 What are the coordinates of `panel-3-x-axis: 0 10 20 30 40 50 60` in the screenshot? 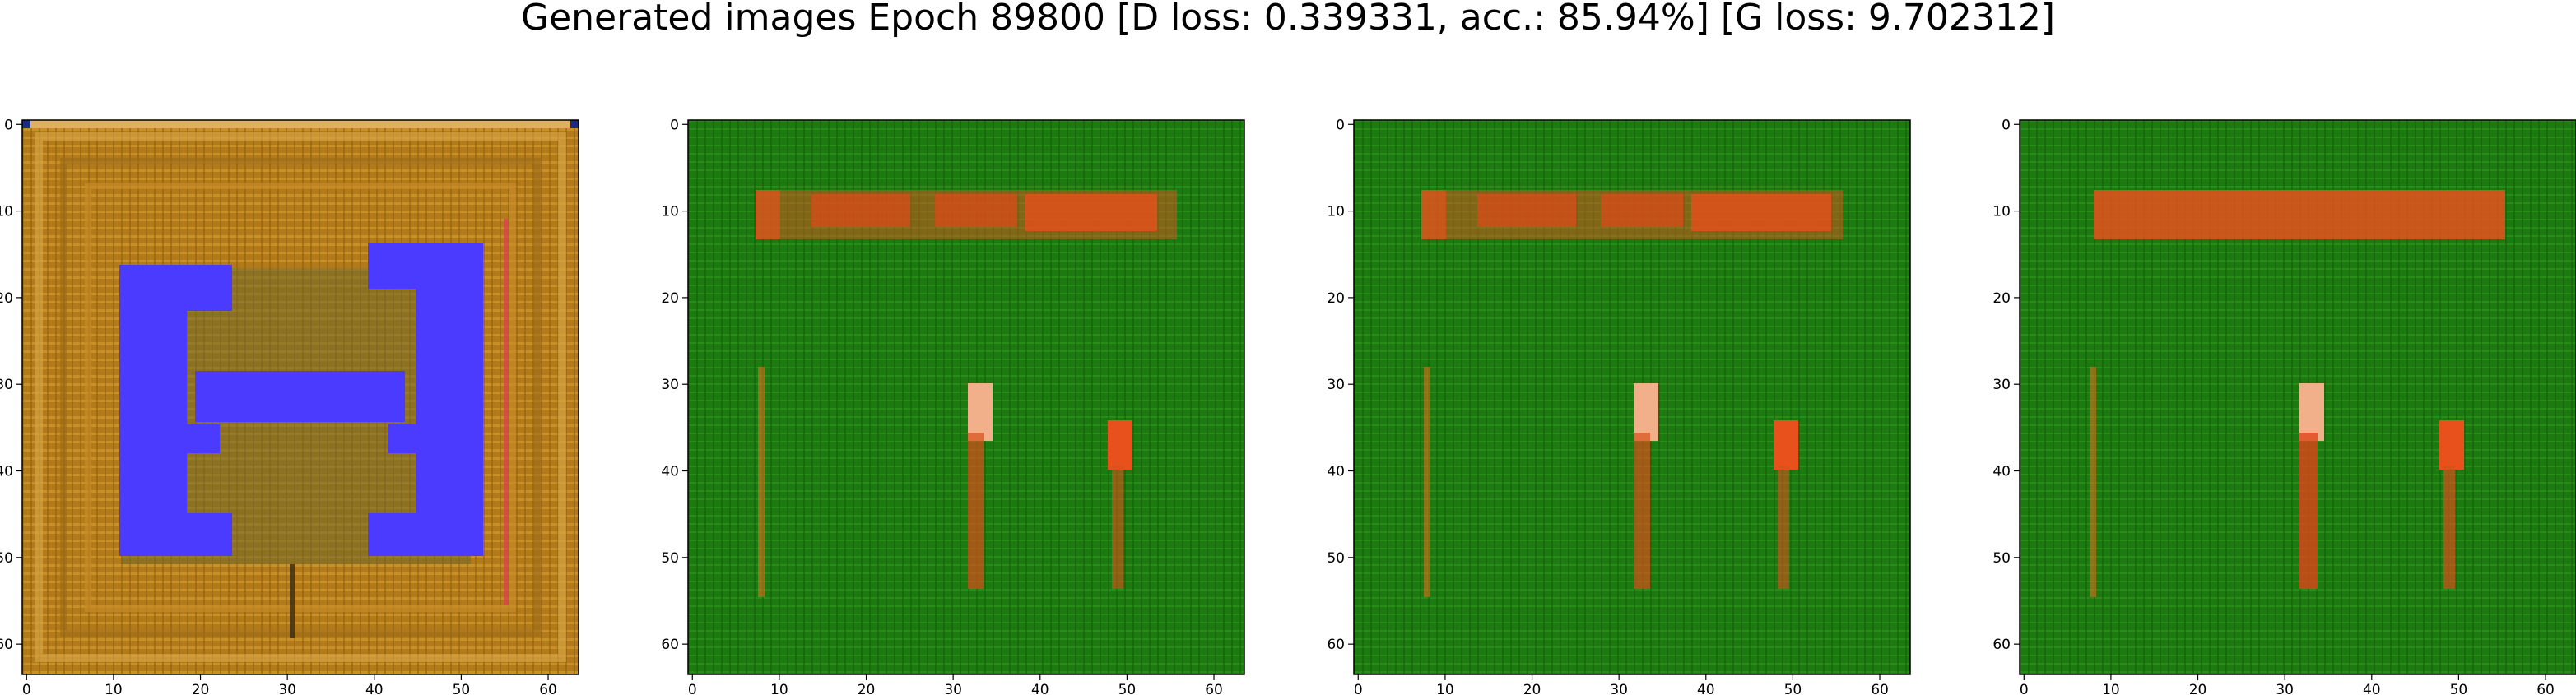 It's located at (1621, 684).